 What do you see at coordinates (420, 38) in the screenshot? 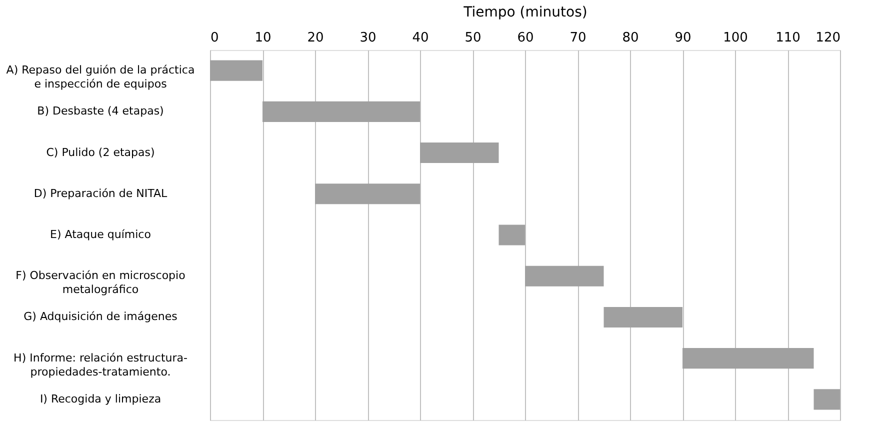
I see `x-tick-label: 40` at bounding box center [420, 38].